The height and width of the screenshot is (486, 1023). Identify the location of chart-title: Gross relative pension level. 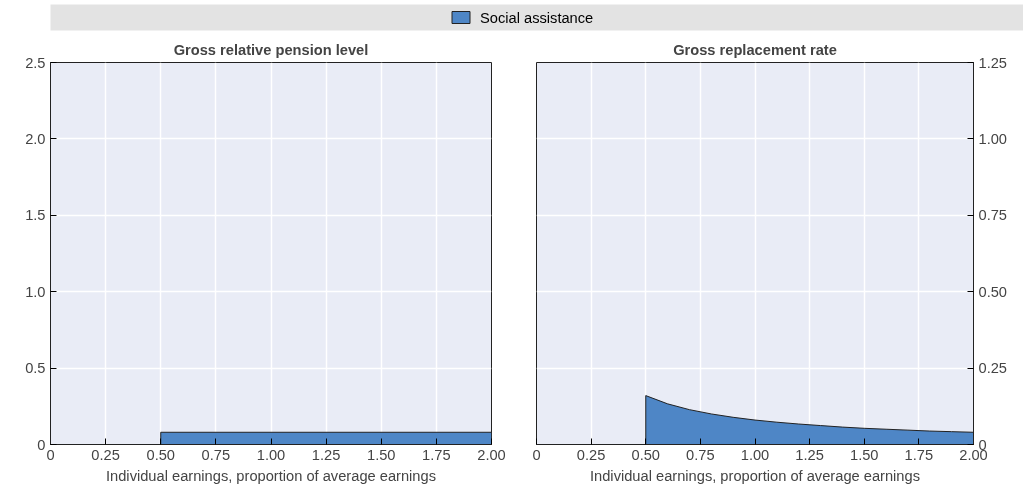
(271, 49).